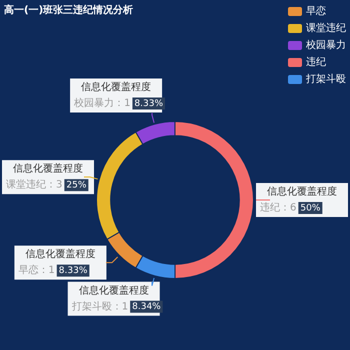 The image size is (350, 350). Describe the element at coordinates (326, 28) in the screenshot. I see `legend-label: 课堂违纪` at that location.